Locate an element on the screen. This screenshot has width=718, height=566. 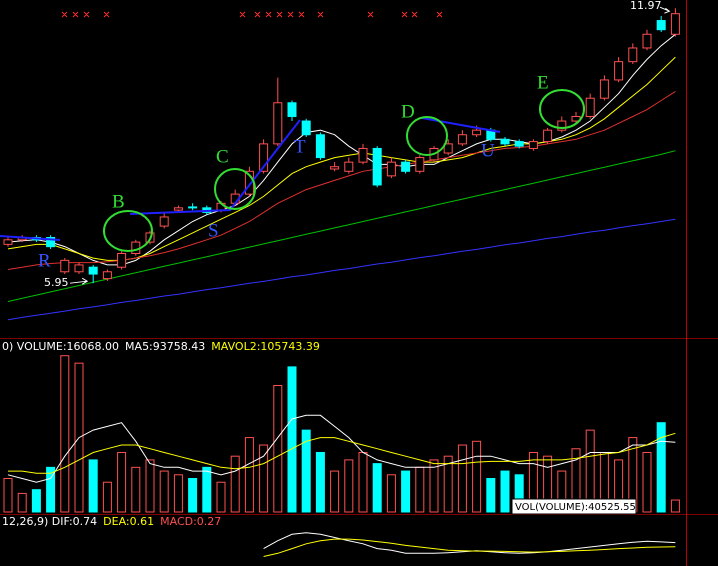
annotation-letter: R is located at coordinates (44, 260).